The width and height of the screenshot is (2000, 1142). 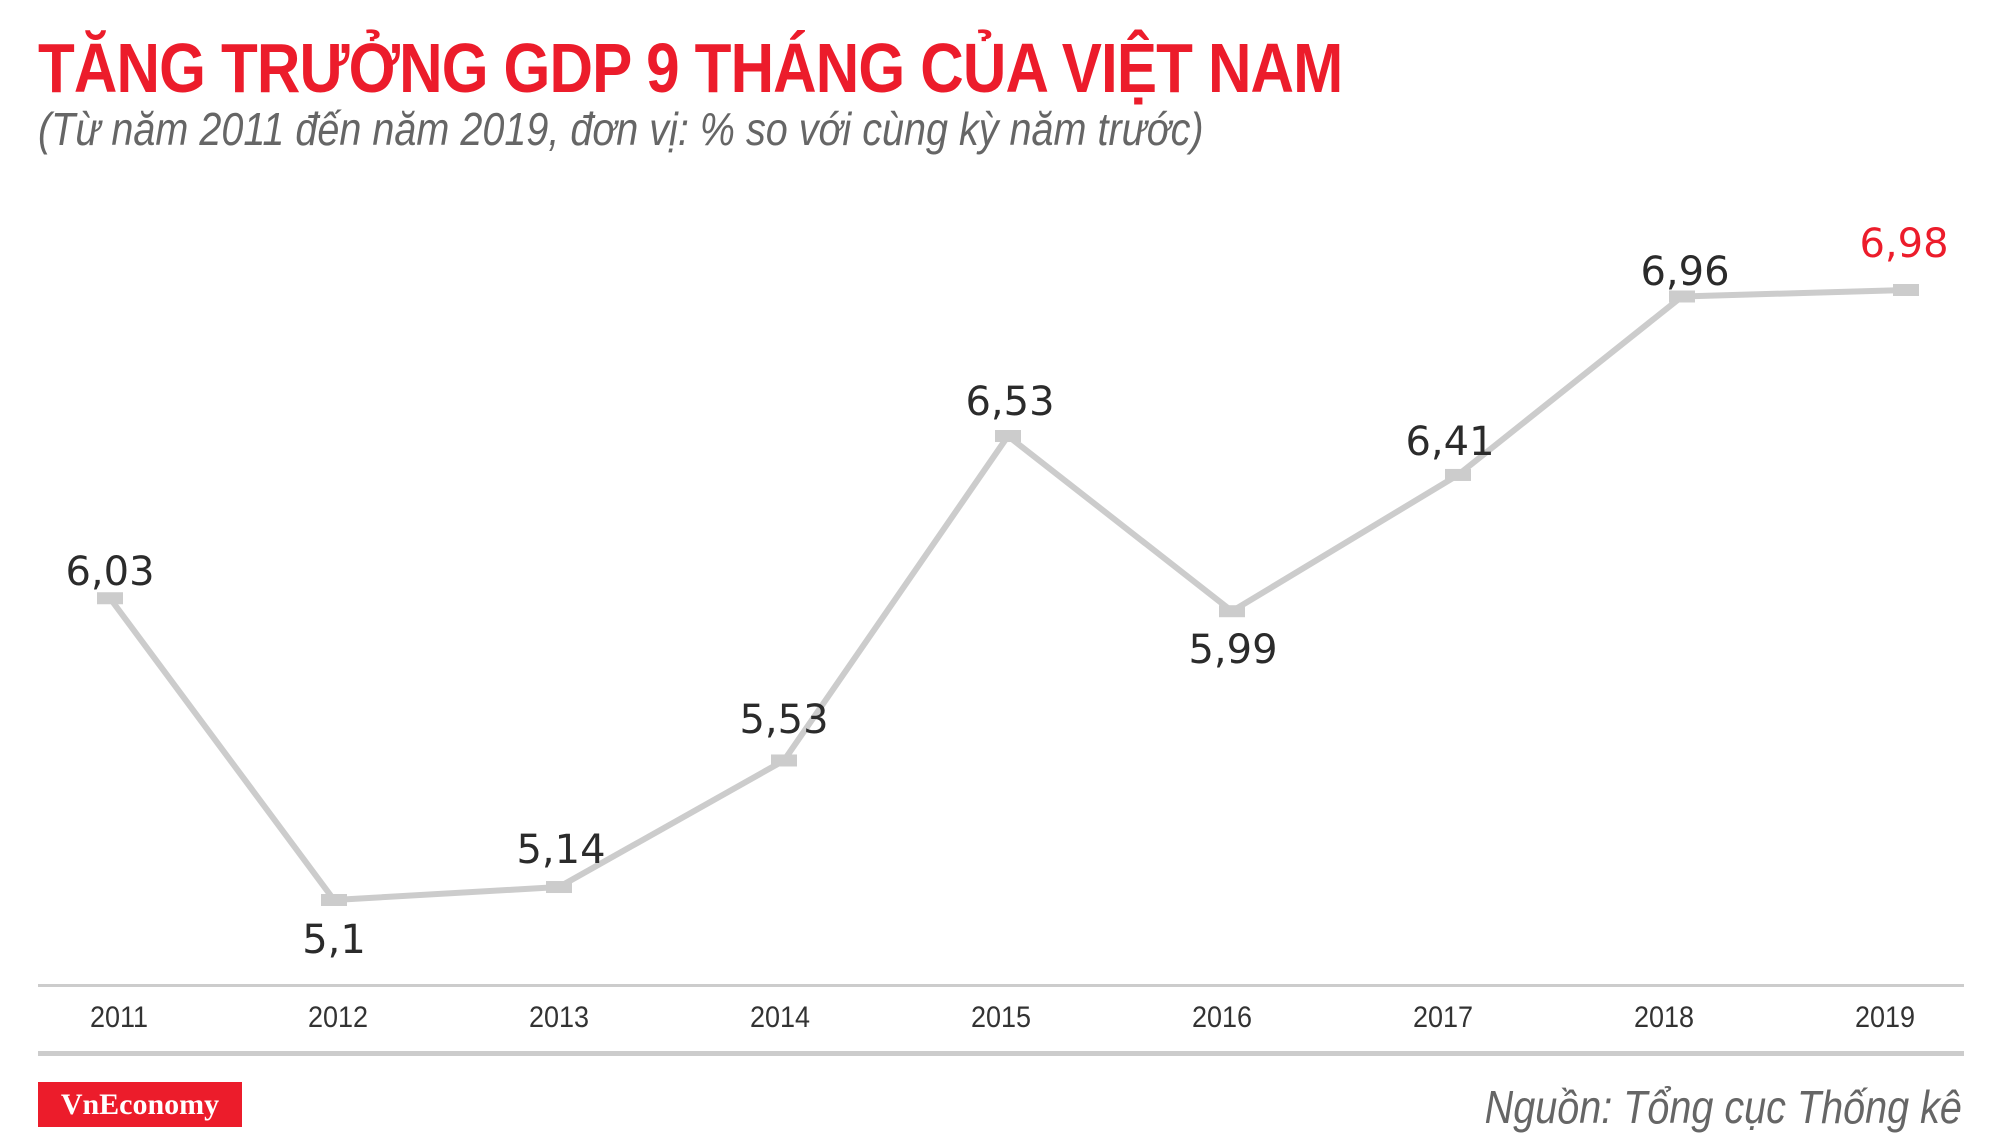 What do you see at coordinates (561, 850) in the screenshot?
I see `value-label-2013: 5,14` at bounding box center [561, 850].